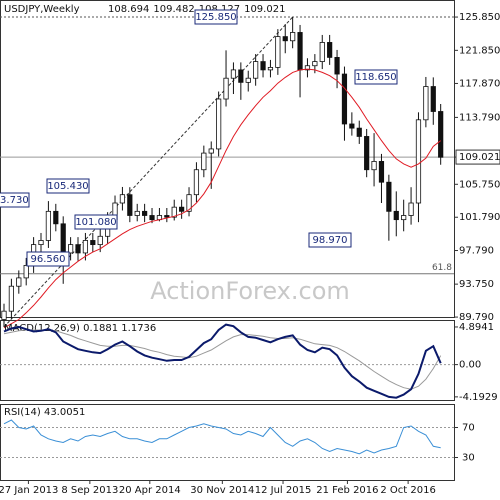 Image resolution: width=500 pixels, height=500 pixels. What do you see at coordinates (476, 284) in the screenshot?
I see `y-tick-label: 93.750` at bounding box center [476, 284].